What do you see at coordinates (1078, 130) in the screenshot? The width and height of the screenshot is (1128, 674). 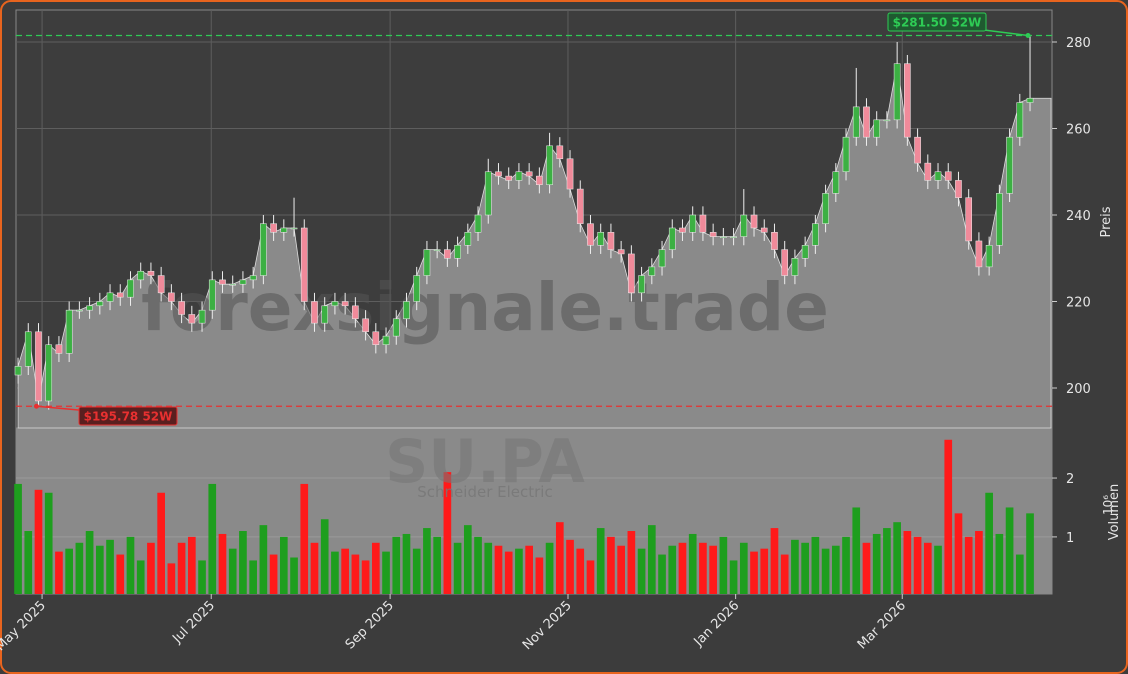 I see `y-tick-label: 260` at bounding box center [1078, 130].